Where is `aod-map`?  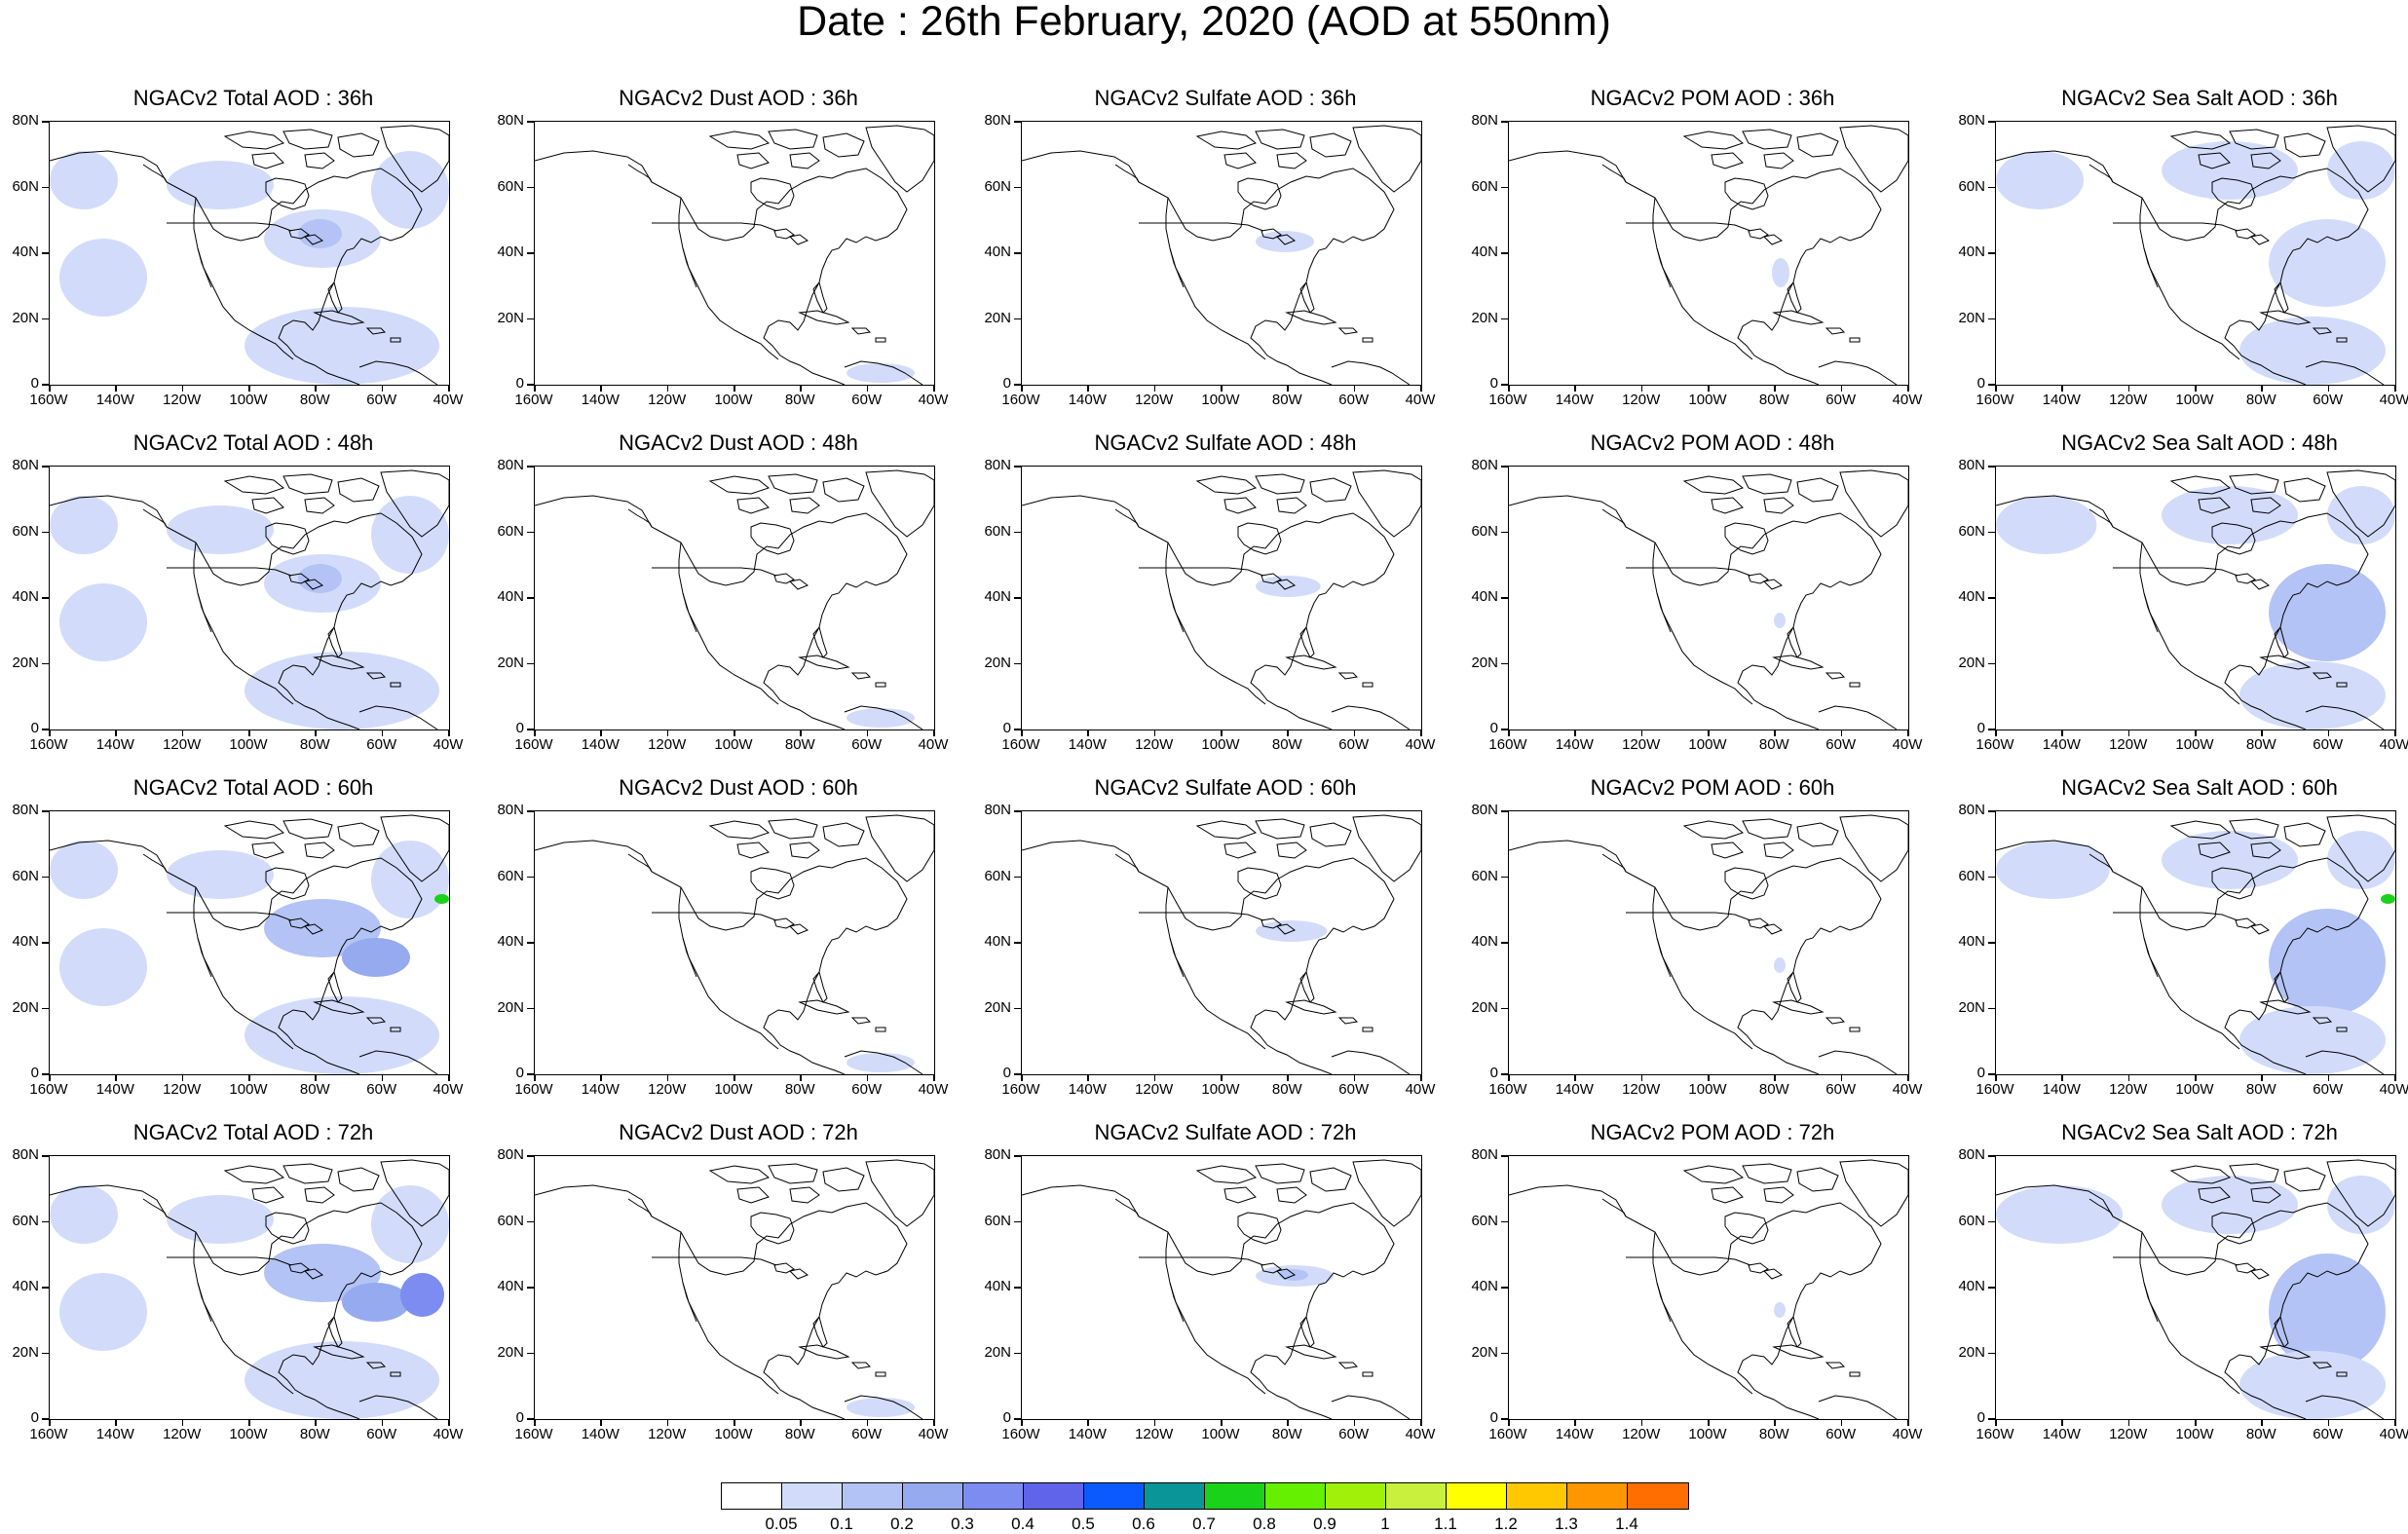 aod-map is located at coordinates (734, 255).